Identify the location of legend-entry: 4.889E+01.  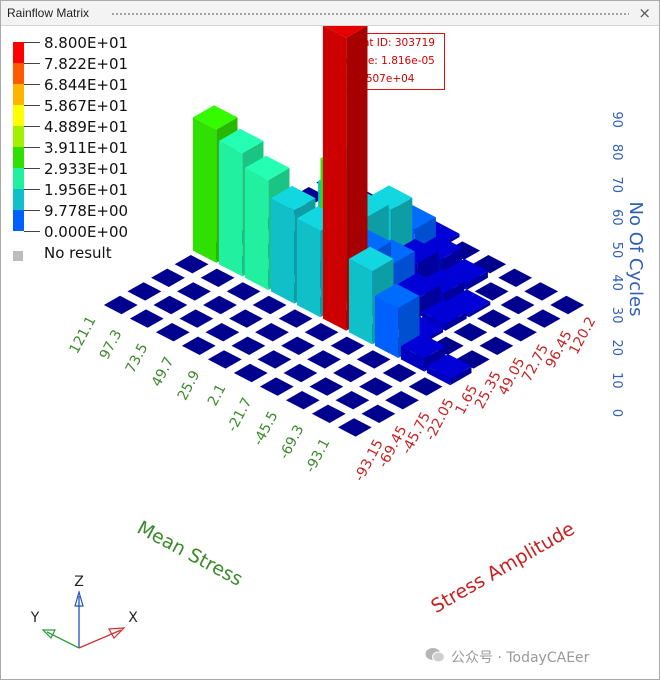
(111, 132).